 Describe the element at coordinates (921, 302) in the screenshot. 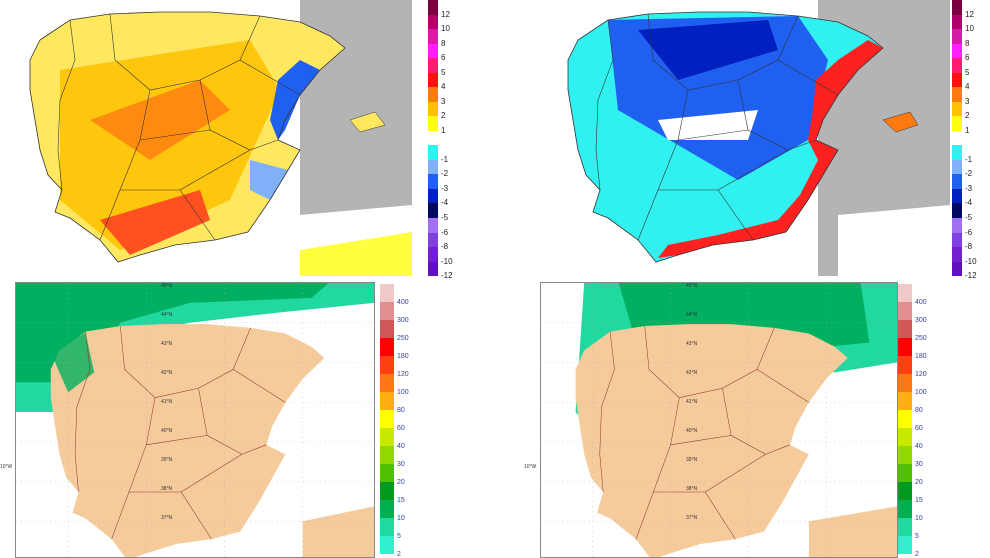

I see `colorbar-label: 400` at that location.